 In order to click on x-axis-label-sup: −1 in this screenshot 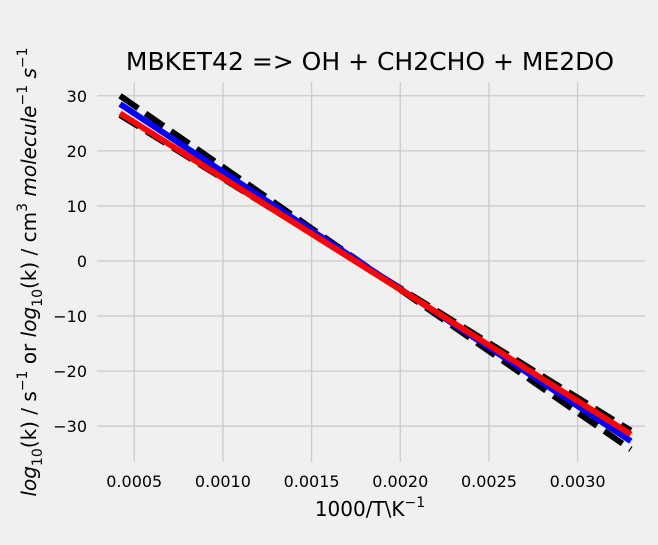, I will do `click(415, 503)`.